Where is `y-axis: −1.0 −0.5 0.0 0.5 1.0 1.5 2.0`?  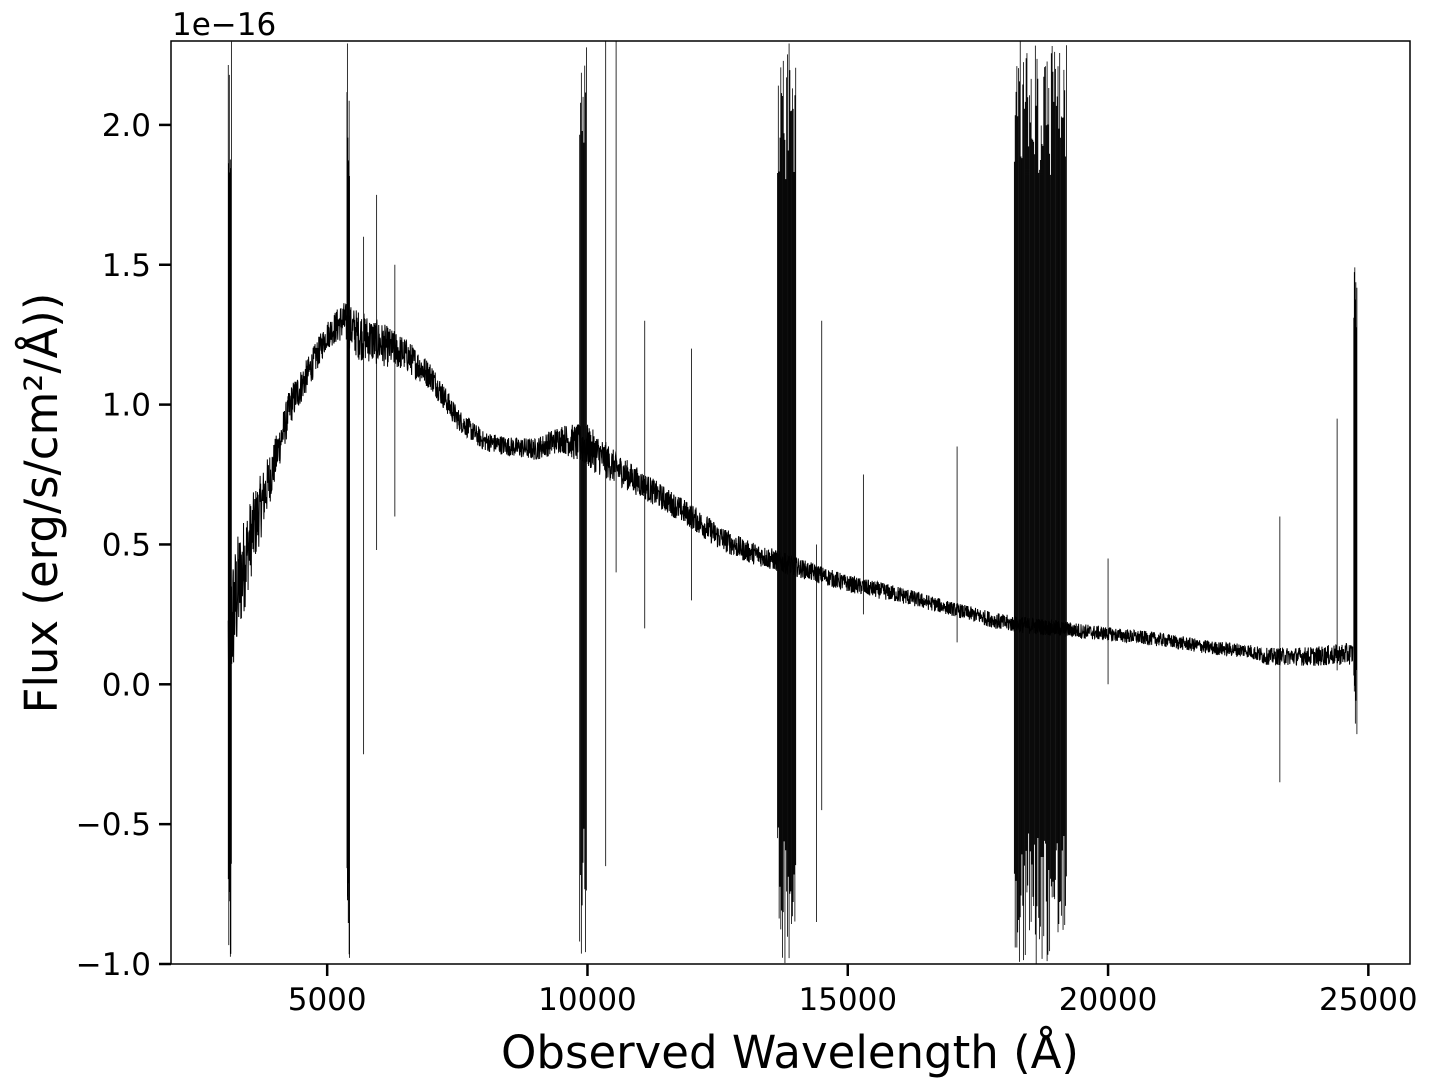
y-axis: −1.0 −0.5 0.0 0.5 1.0 1.5 2.0 is located at coordinates (123, 545).